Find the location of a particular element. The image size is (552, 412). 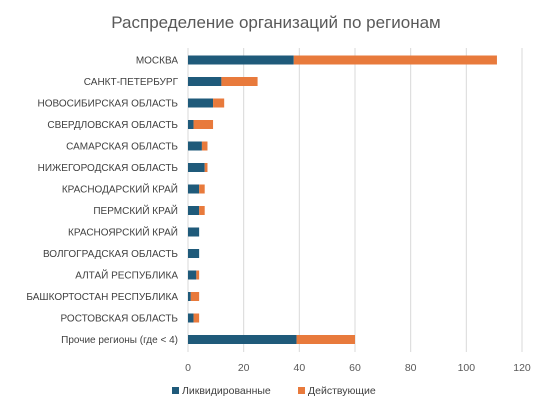

category-label: ПЕРМСКИЙ КРАЙ is located at coordinates (135, 210).